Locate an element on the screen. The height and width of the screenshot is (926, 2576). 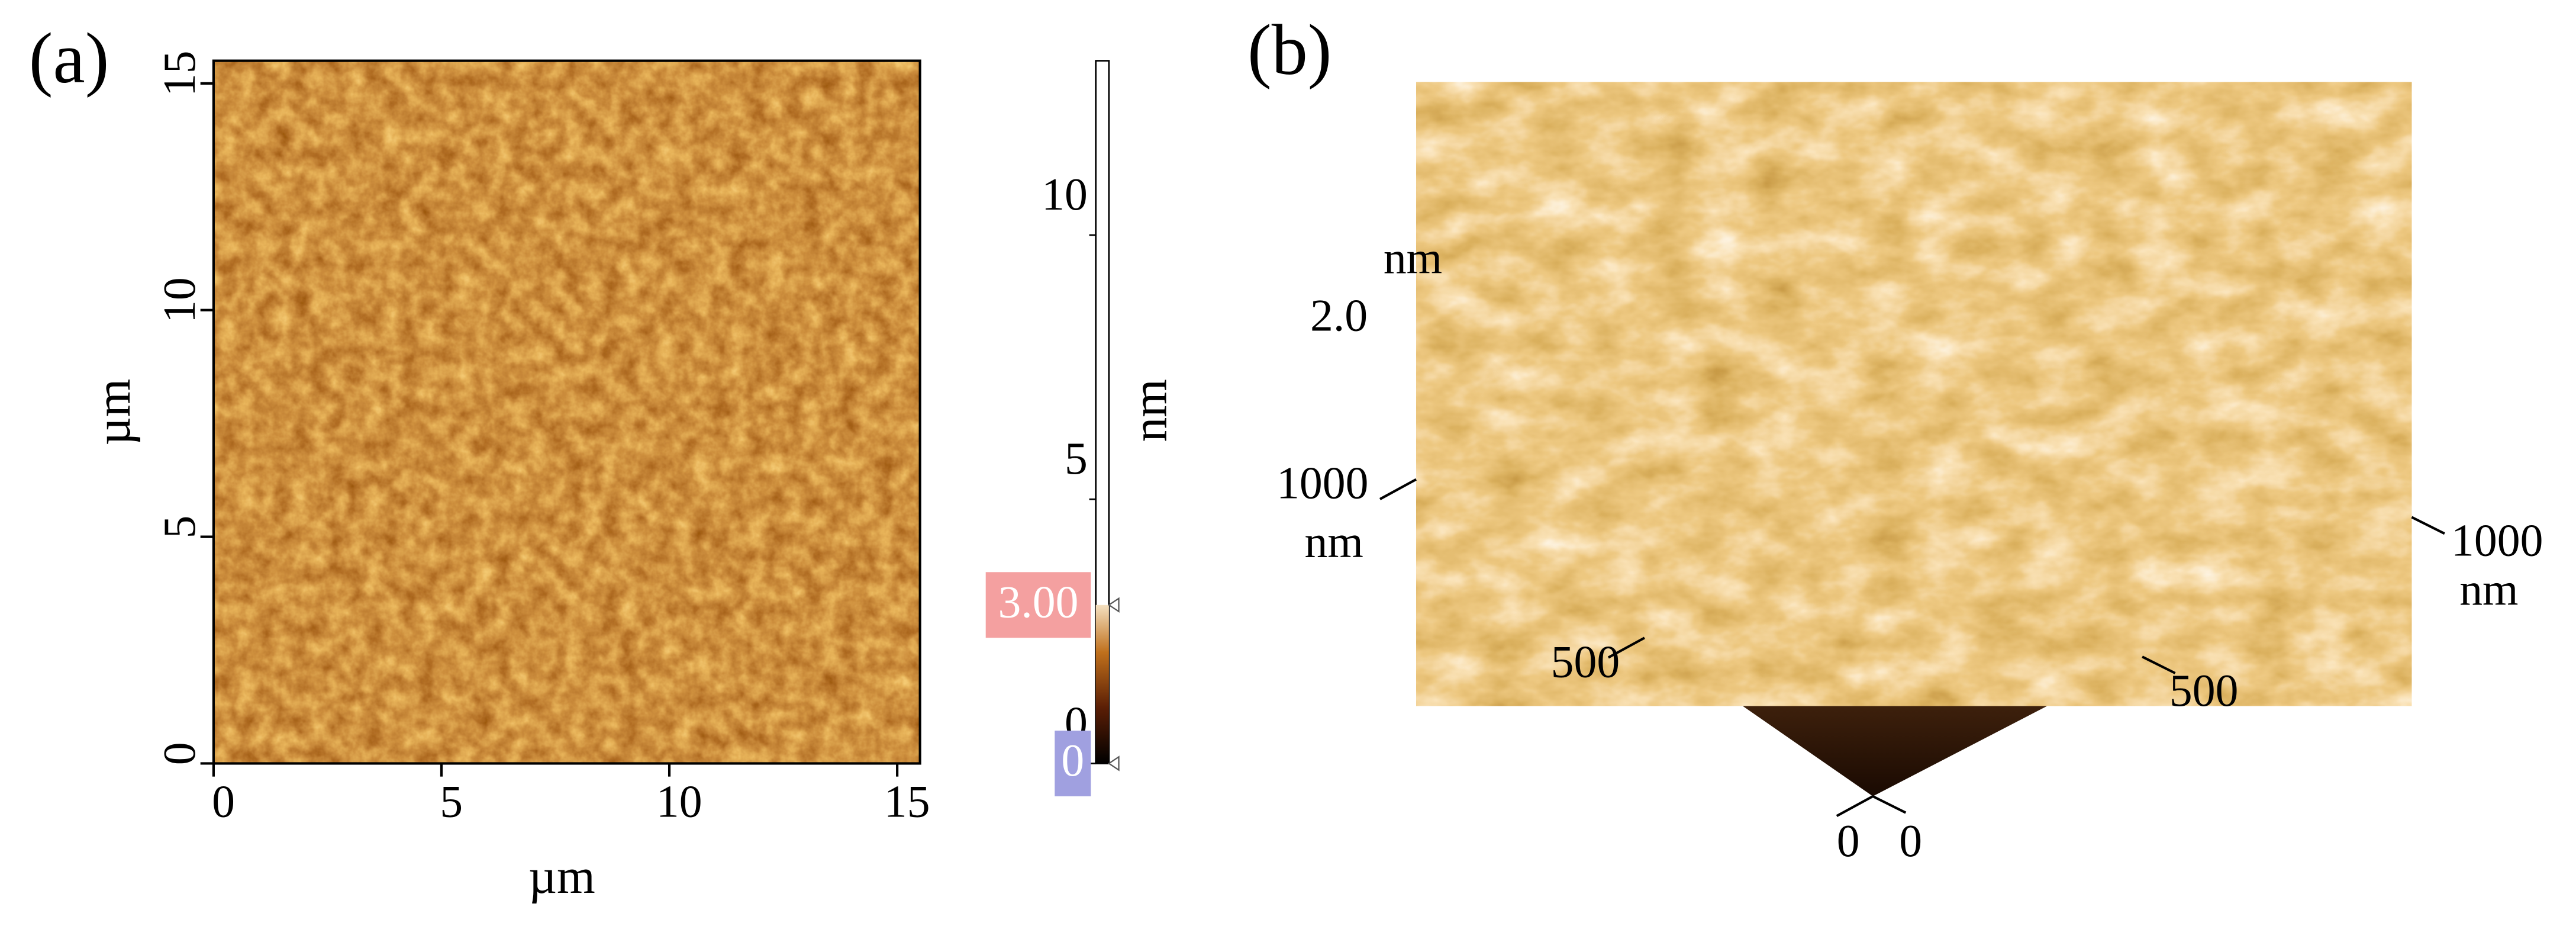
colorbar-tick-label: 10 is located at coordinates (1065, 195).